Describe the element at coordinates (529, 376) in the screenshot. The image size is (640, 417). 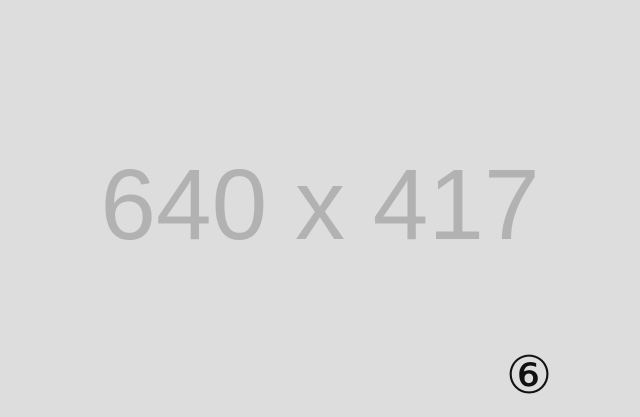
I see `circled-number-badge: ⑥` at that location.